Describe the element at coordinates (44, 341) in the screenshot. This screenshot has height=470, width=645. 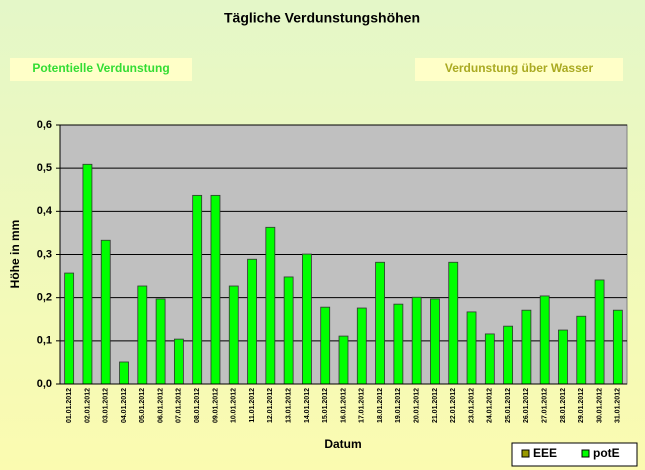
I see `y-tick-label: 0,1` at that location.